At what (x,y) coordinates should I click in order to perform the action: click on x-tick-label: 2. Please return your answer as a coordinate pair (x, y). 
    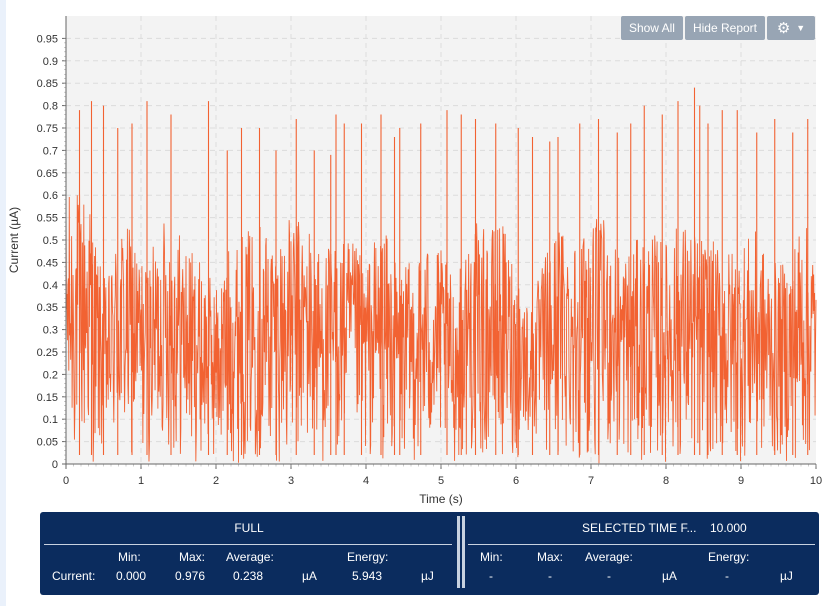
    Looking at the image, I should click on (216, 481).